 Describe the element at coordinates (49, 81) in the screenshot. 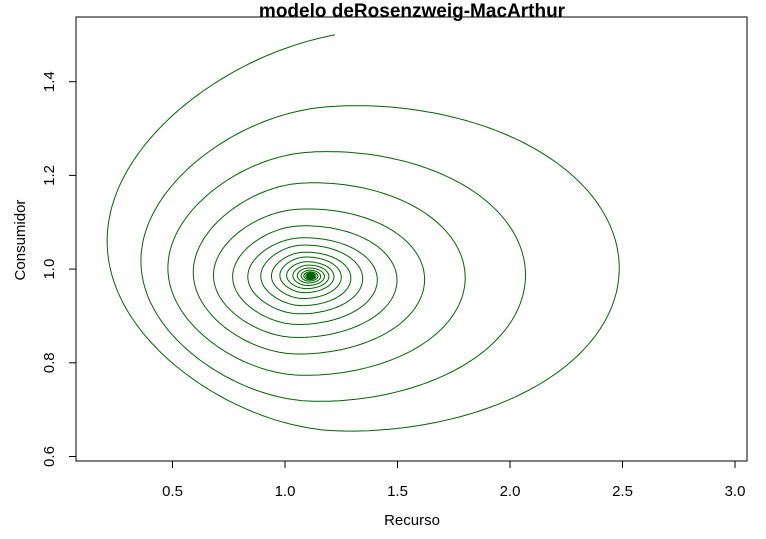

I see `y-tick-label: 1.4` at that location.